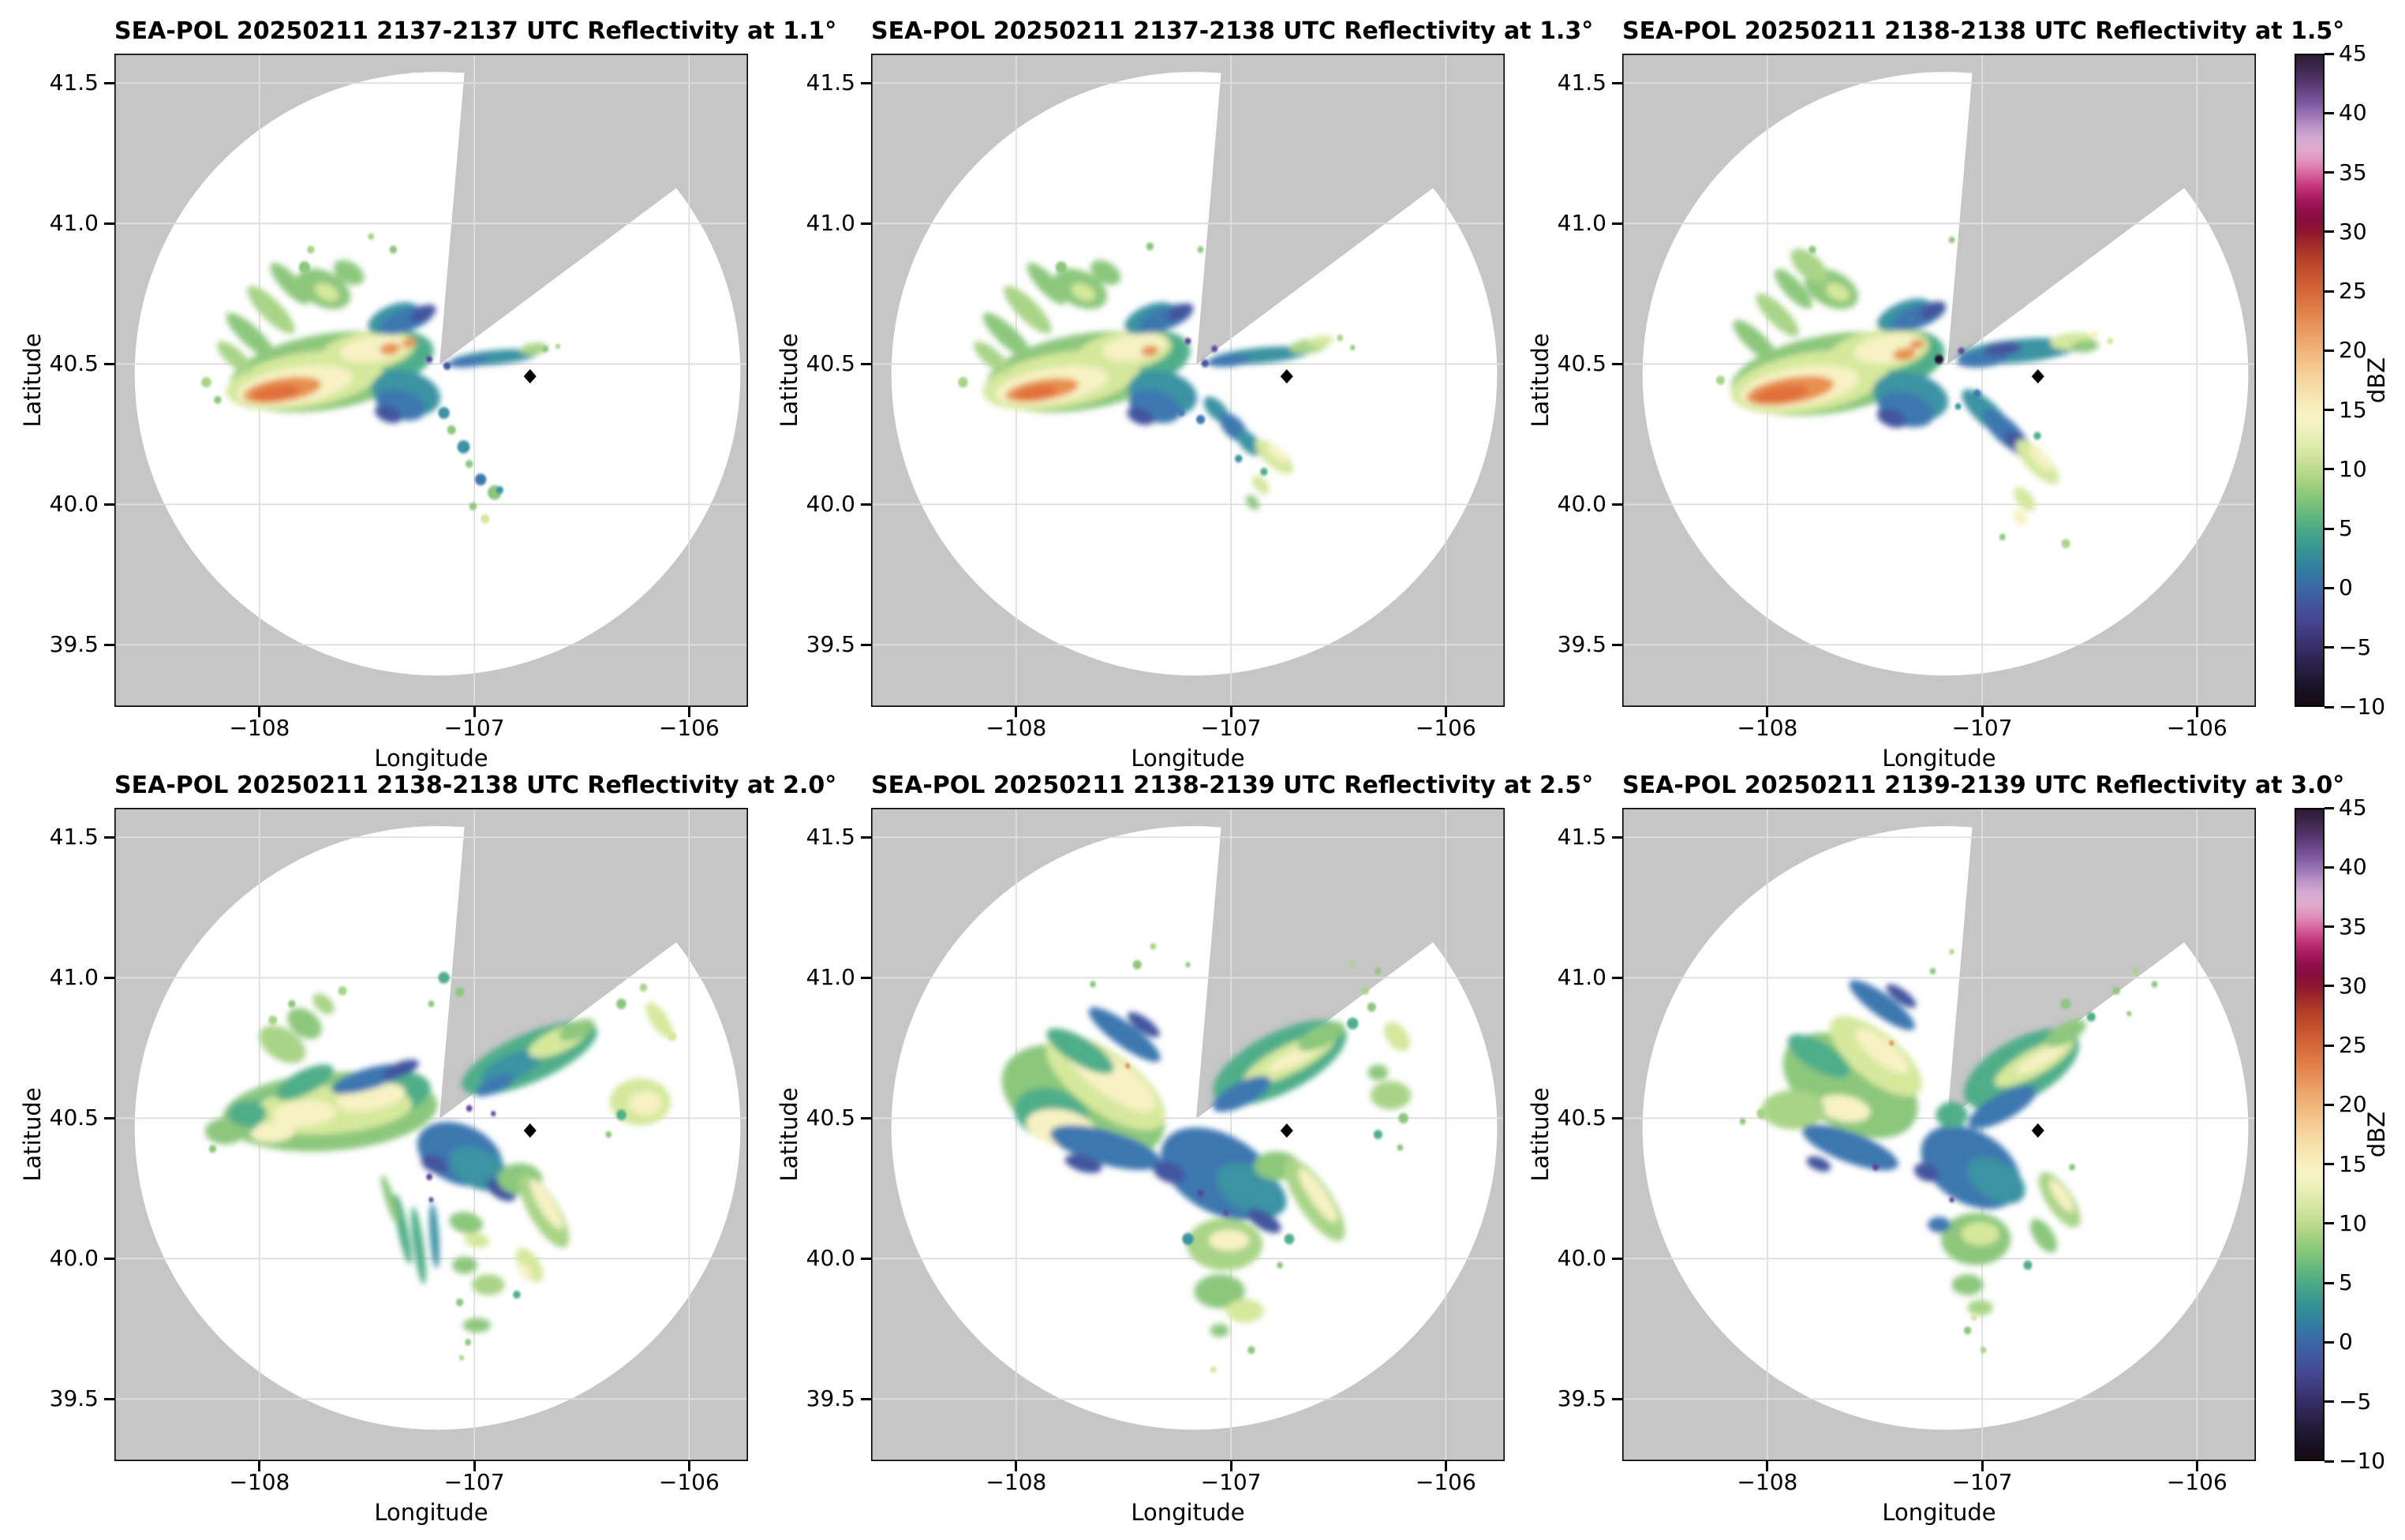 The width and height of the screenshot is (2405, 1540). Describe the element at coordinates (2355, 647) in the screenshot. I see `colorbar-tick-label: −5` at that location.